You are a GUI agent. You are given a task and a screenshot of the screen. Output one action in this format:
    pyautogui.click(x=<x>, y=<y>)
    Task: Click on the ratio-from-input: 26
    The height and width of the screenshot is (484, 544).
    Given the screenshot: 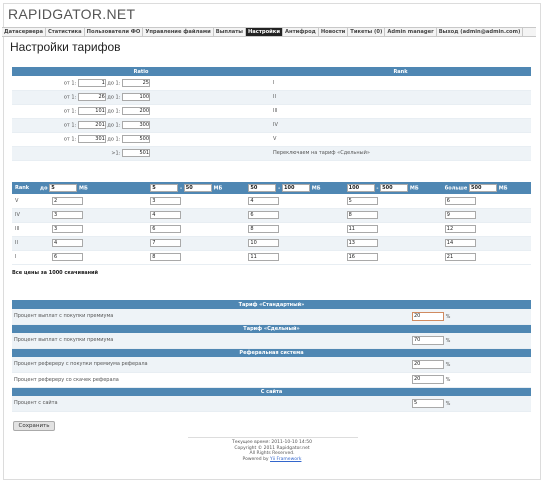 What is the action you would take?
    pyautogui.click(x=91, y=97)
    